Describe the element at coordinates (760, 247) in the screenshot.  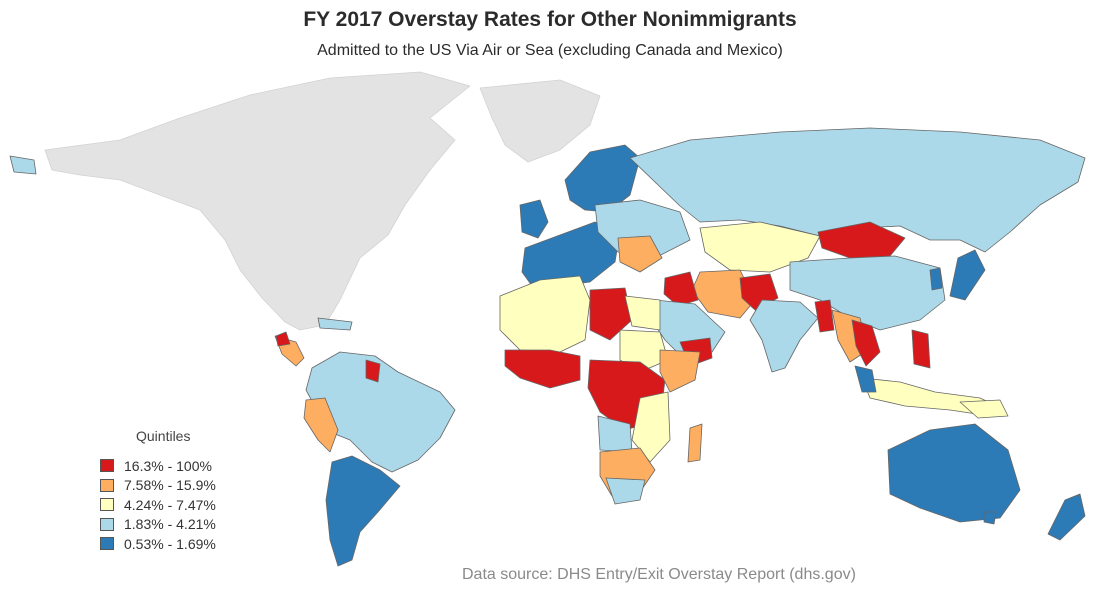
I see `region-kazakhstan` at that location.